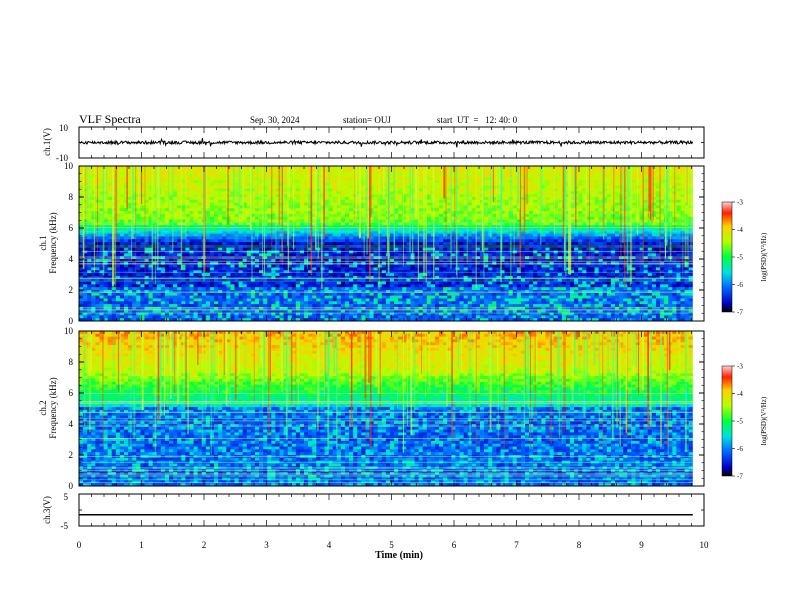  Describe the element at coordinates (141, 545) in the screenshot. I see `time-tick-label: 1` at that location.